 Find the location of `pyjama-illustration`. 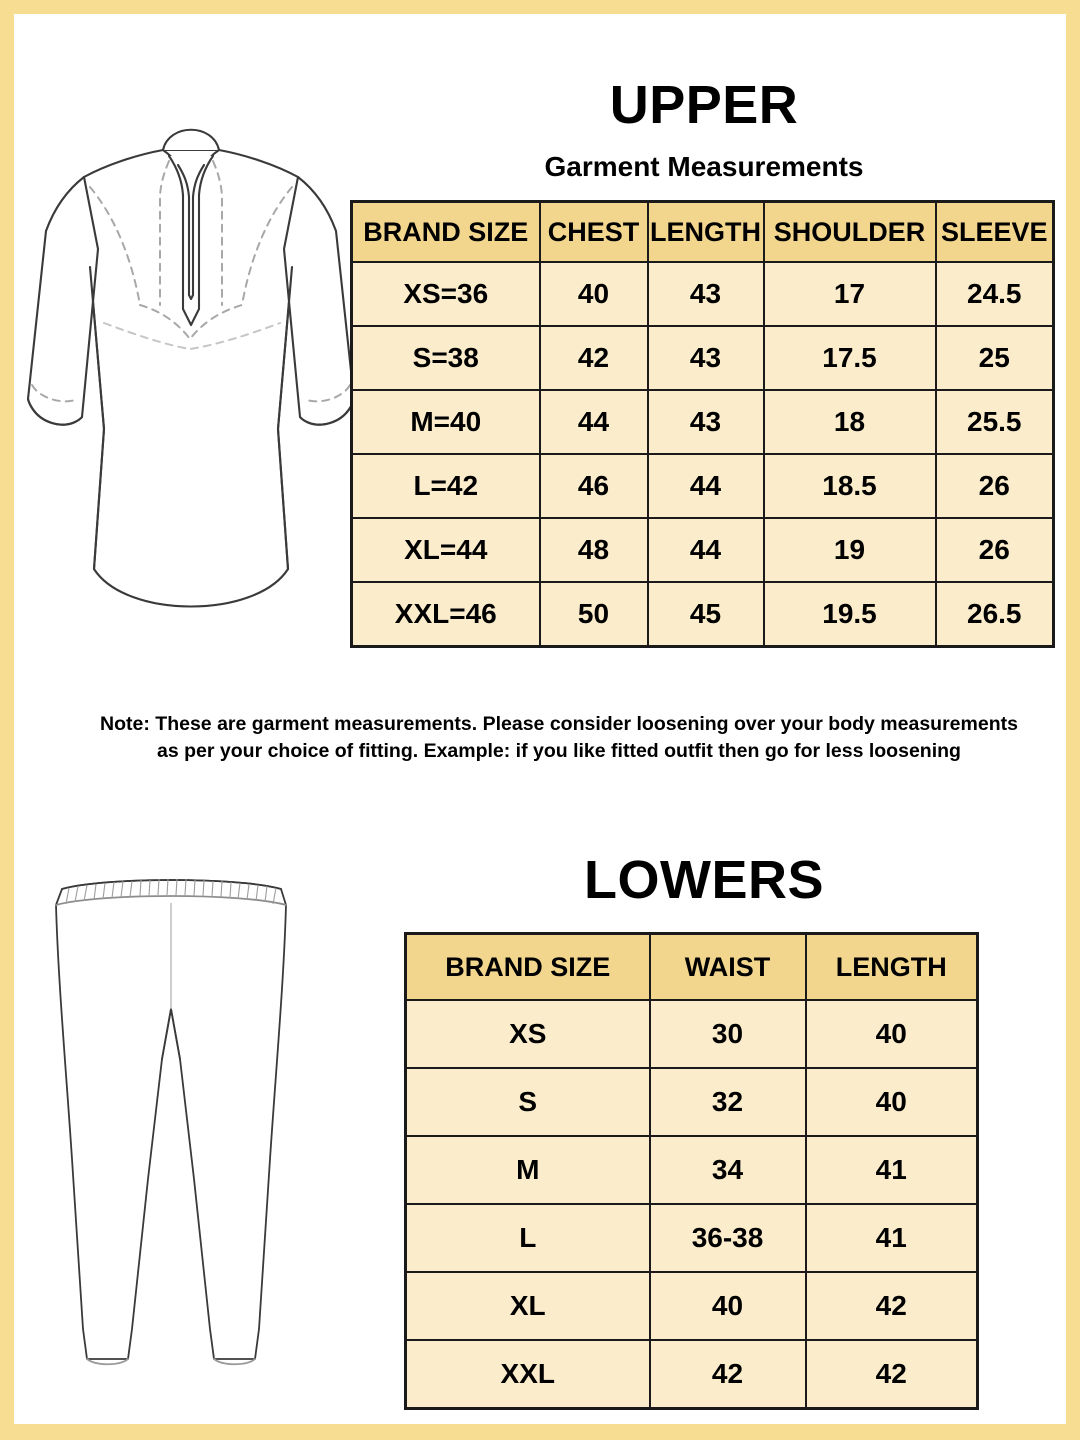

pyjama-illustration is located at coordinates (171, 1129).